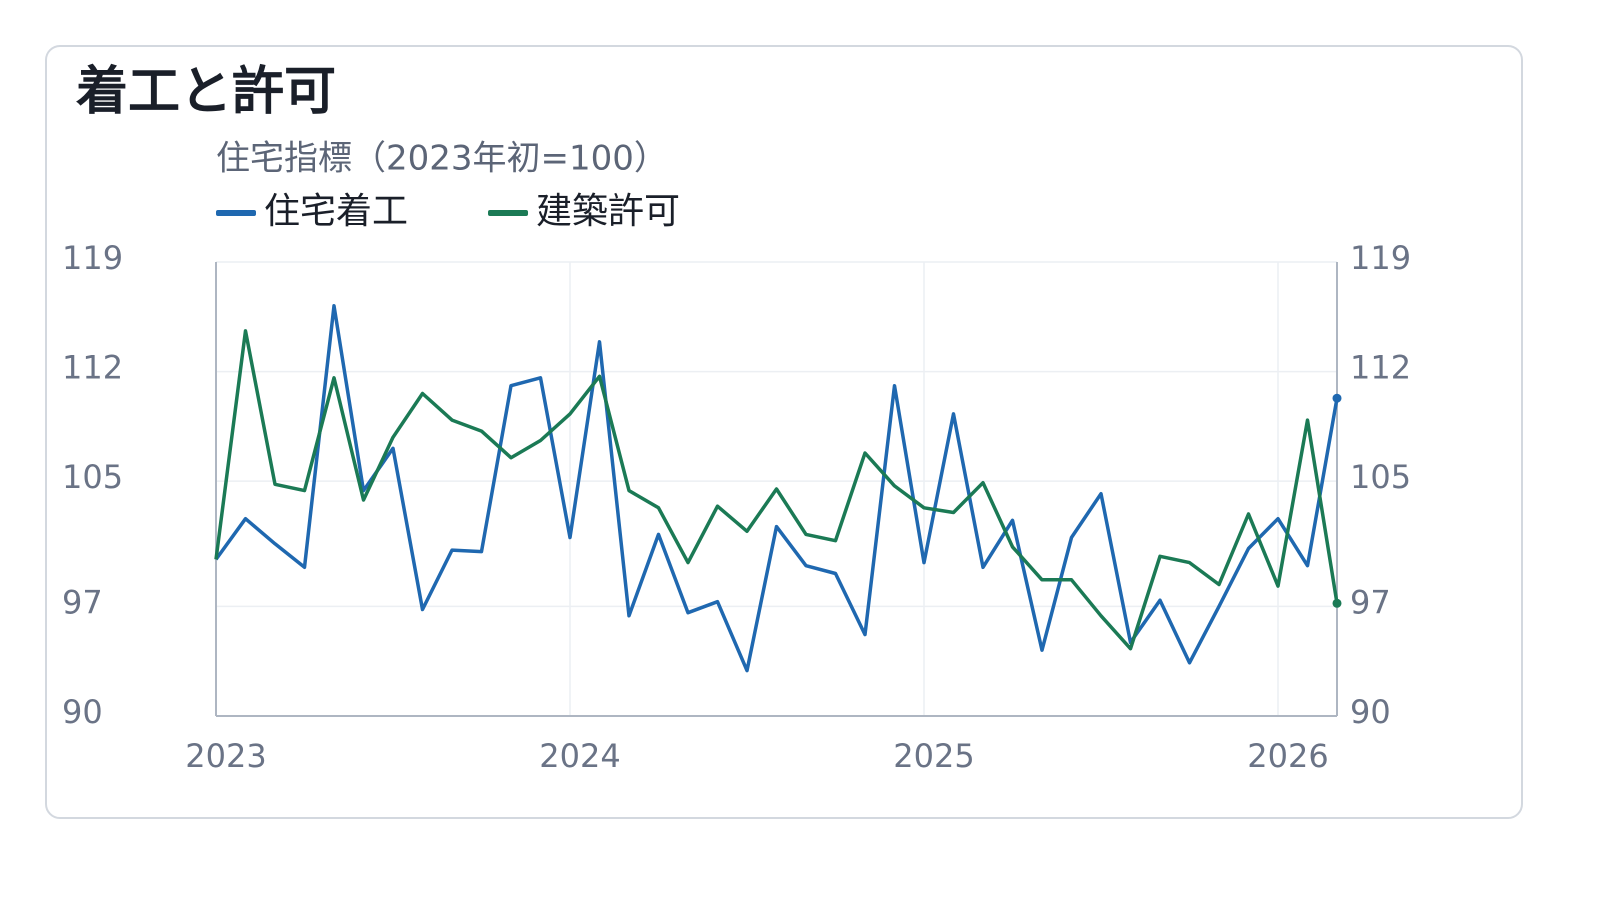 The image size is (1600, 900). What do you see at coordinates (1380, 258) in the screenshot?
I see `y2-tick-label: 119` at bounding box center [1380, 258].